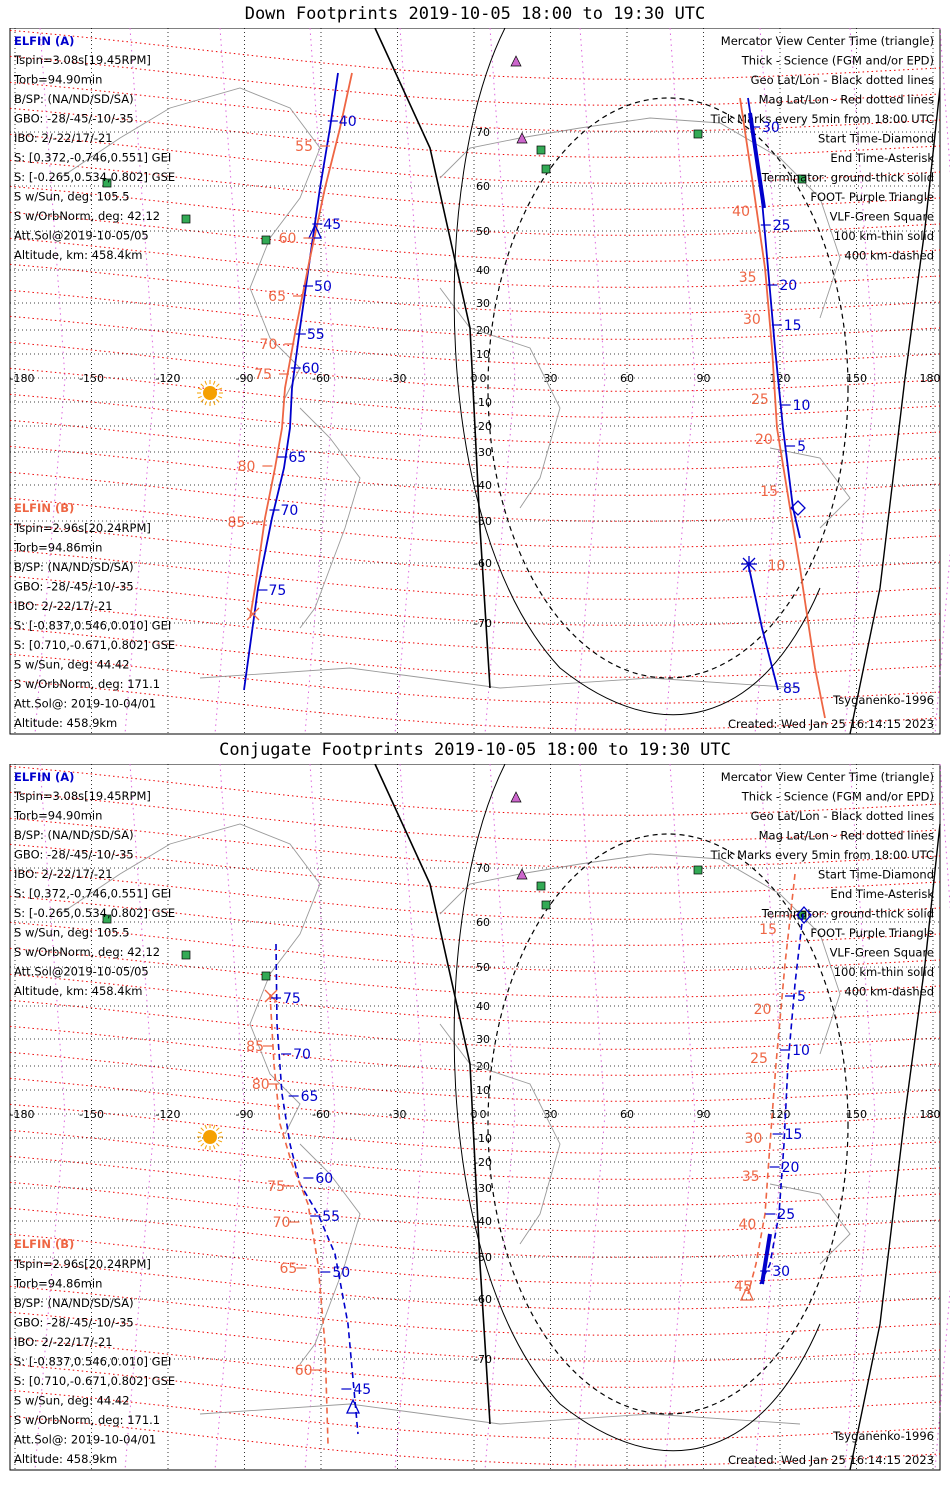 The image size is (950, 1500). What do you see at coordinates (247, 467) in the screenshot?
I see `elfin-a-mag-label: 80` at bounding box center [247, 467].